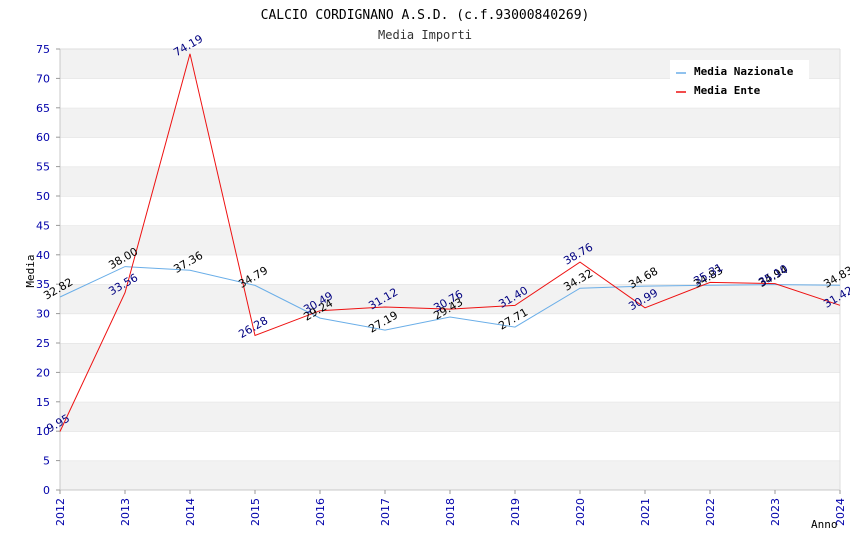 The height and width of the screenshot is (550, 850). What do you see at coordinates (43, 167) in the screenshot?
I see `y-tick-label: 55` at bounding box center [43, 167].